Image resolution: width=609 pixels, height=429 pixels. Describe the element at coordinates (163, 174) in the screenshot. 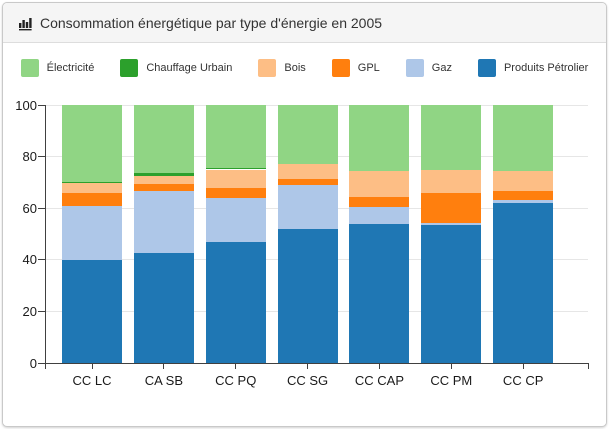

I see `bar-segment-chauffage-urbain-ca-sb` at that location.